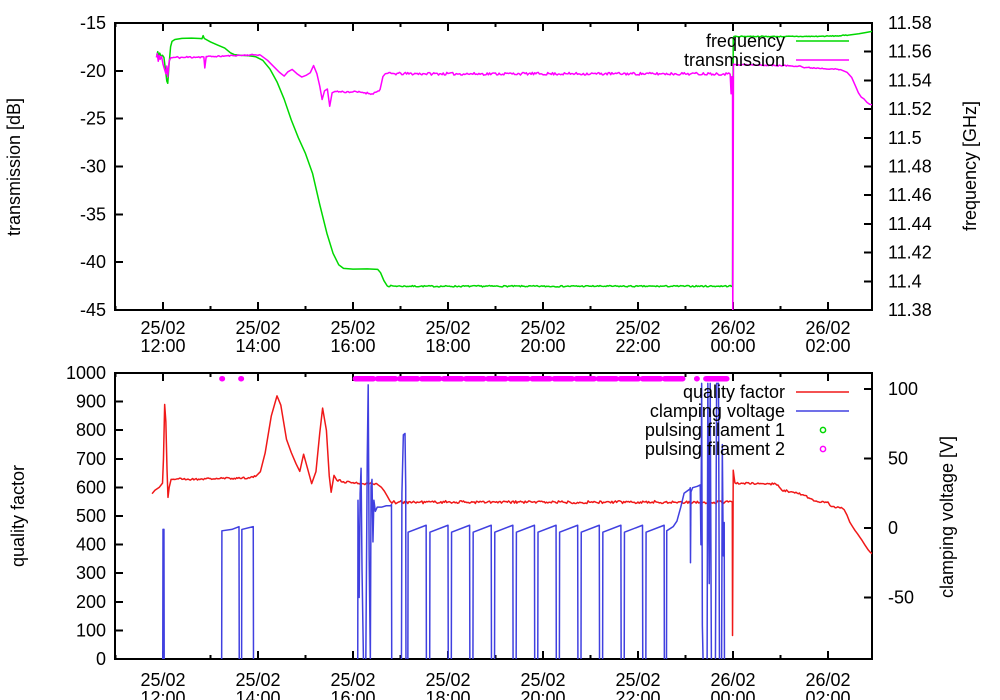  Describe the element at coordinates (91, 459) in the screenshot. I see `y-tick-label: 700` at that location.